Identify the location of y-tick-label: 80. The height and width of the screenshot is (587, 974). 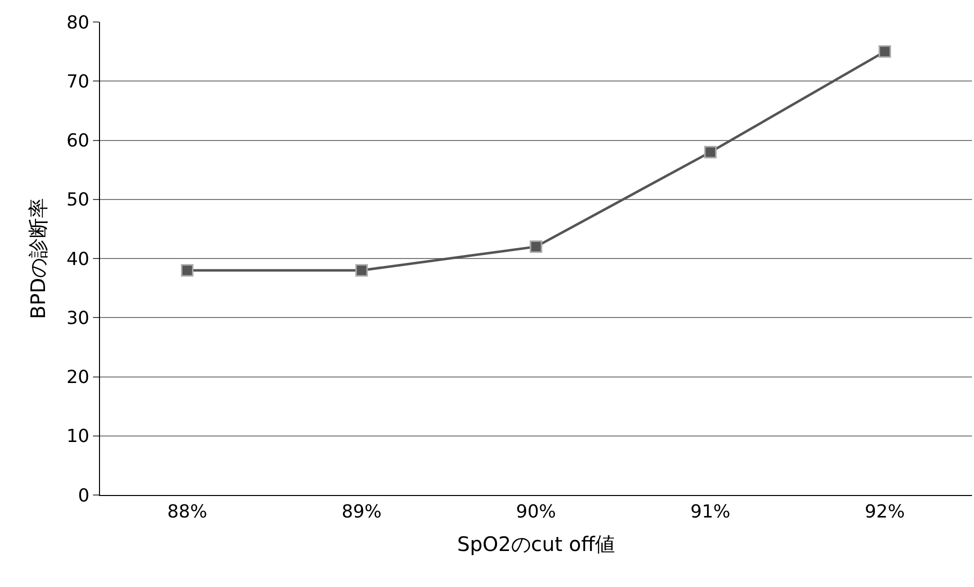
(78, 23).